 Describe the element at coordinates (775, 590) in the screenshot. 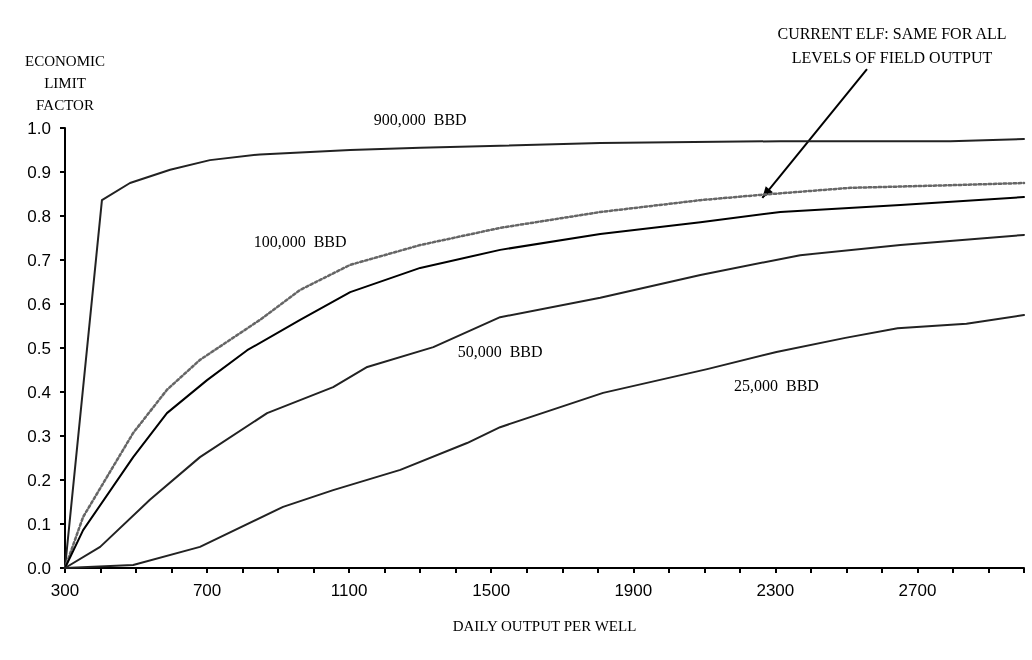

I see `x-tick-label: 2300` at that location.